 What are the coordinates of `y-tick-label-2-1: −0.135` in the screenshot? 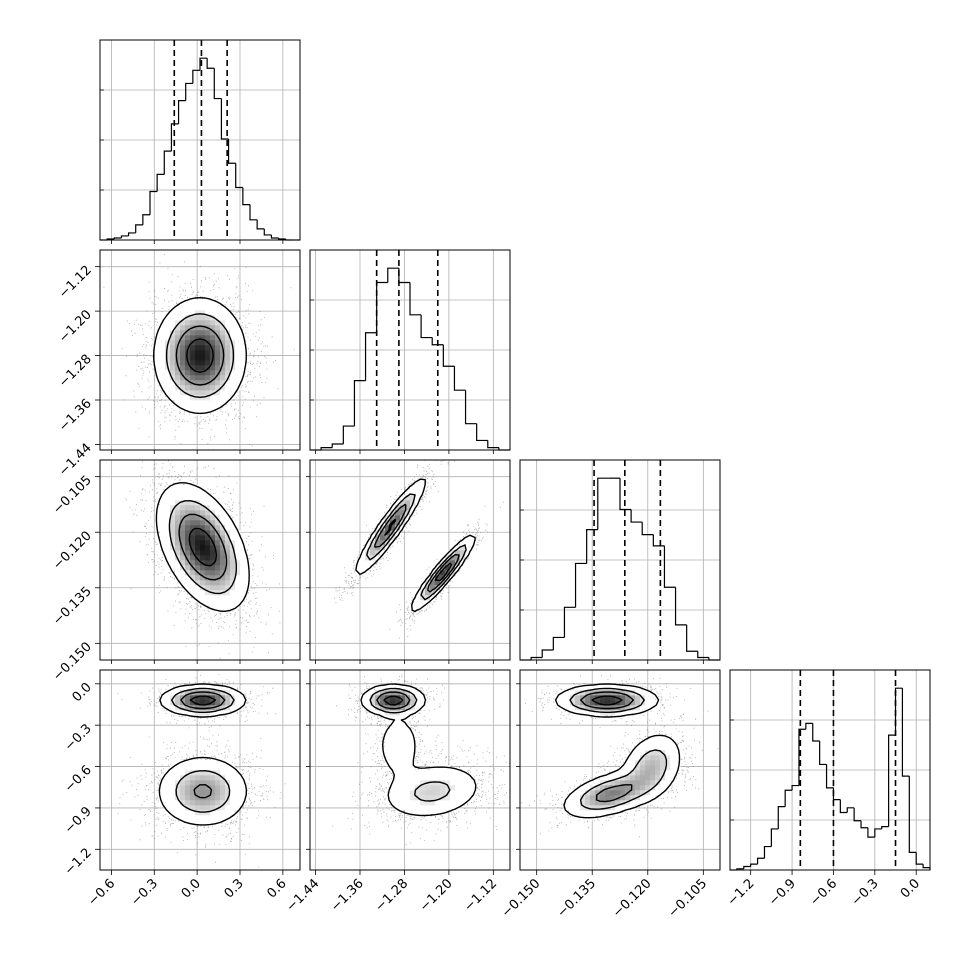 It's located at (72, 606).